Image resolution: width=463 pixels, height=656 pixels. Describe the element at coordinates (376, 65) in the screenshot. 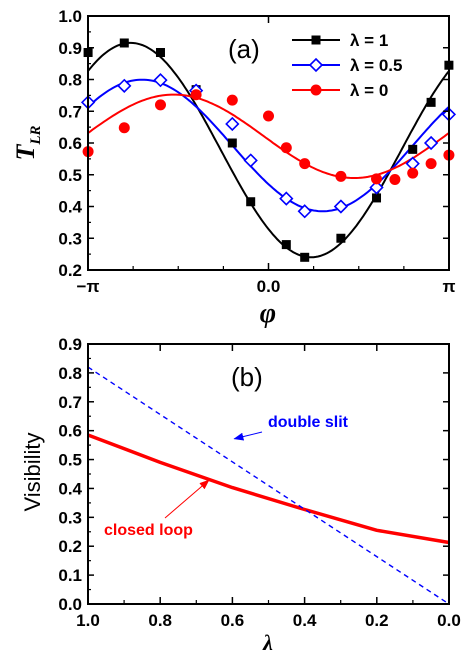

I see `legend-label-1: λ = 0.5` at that location.